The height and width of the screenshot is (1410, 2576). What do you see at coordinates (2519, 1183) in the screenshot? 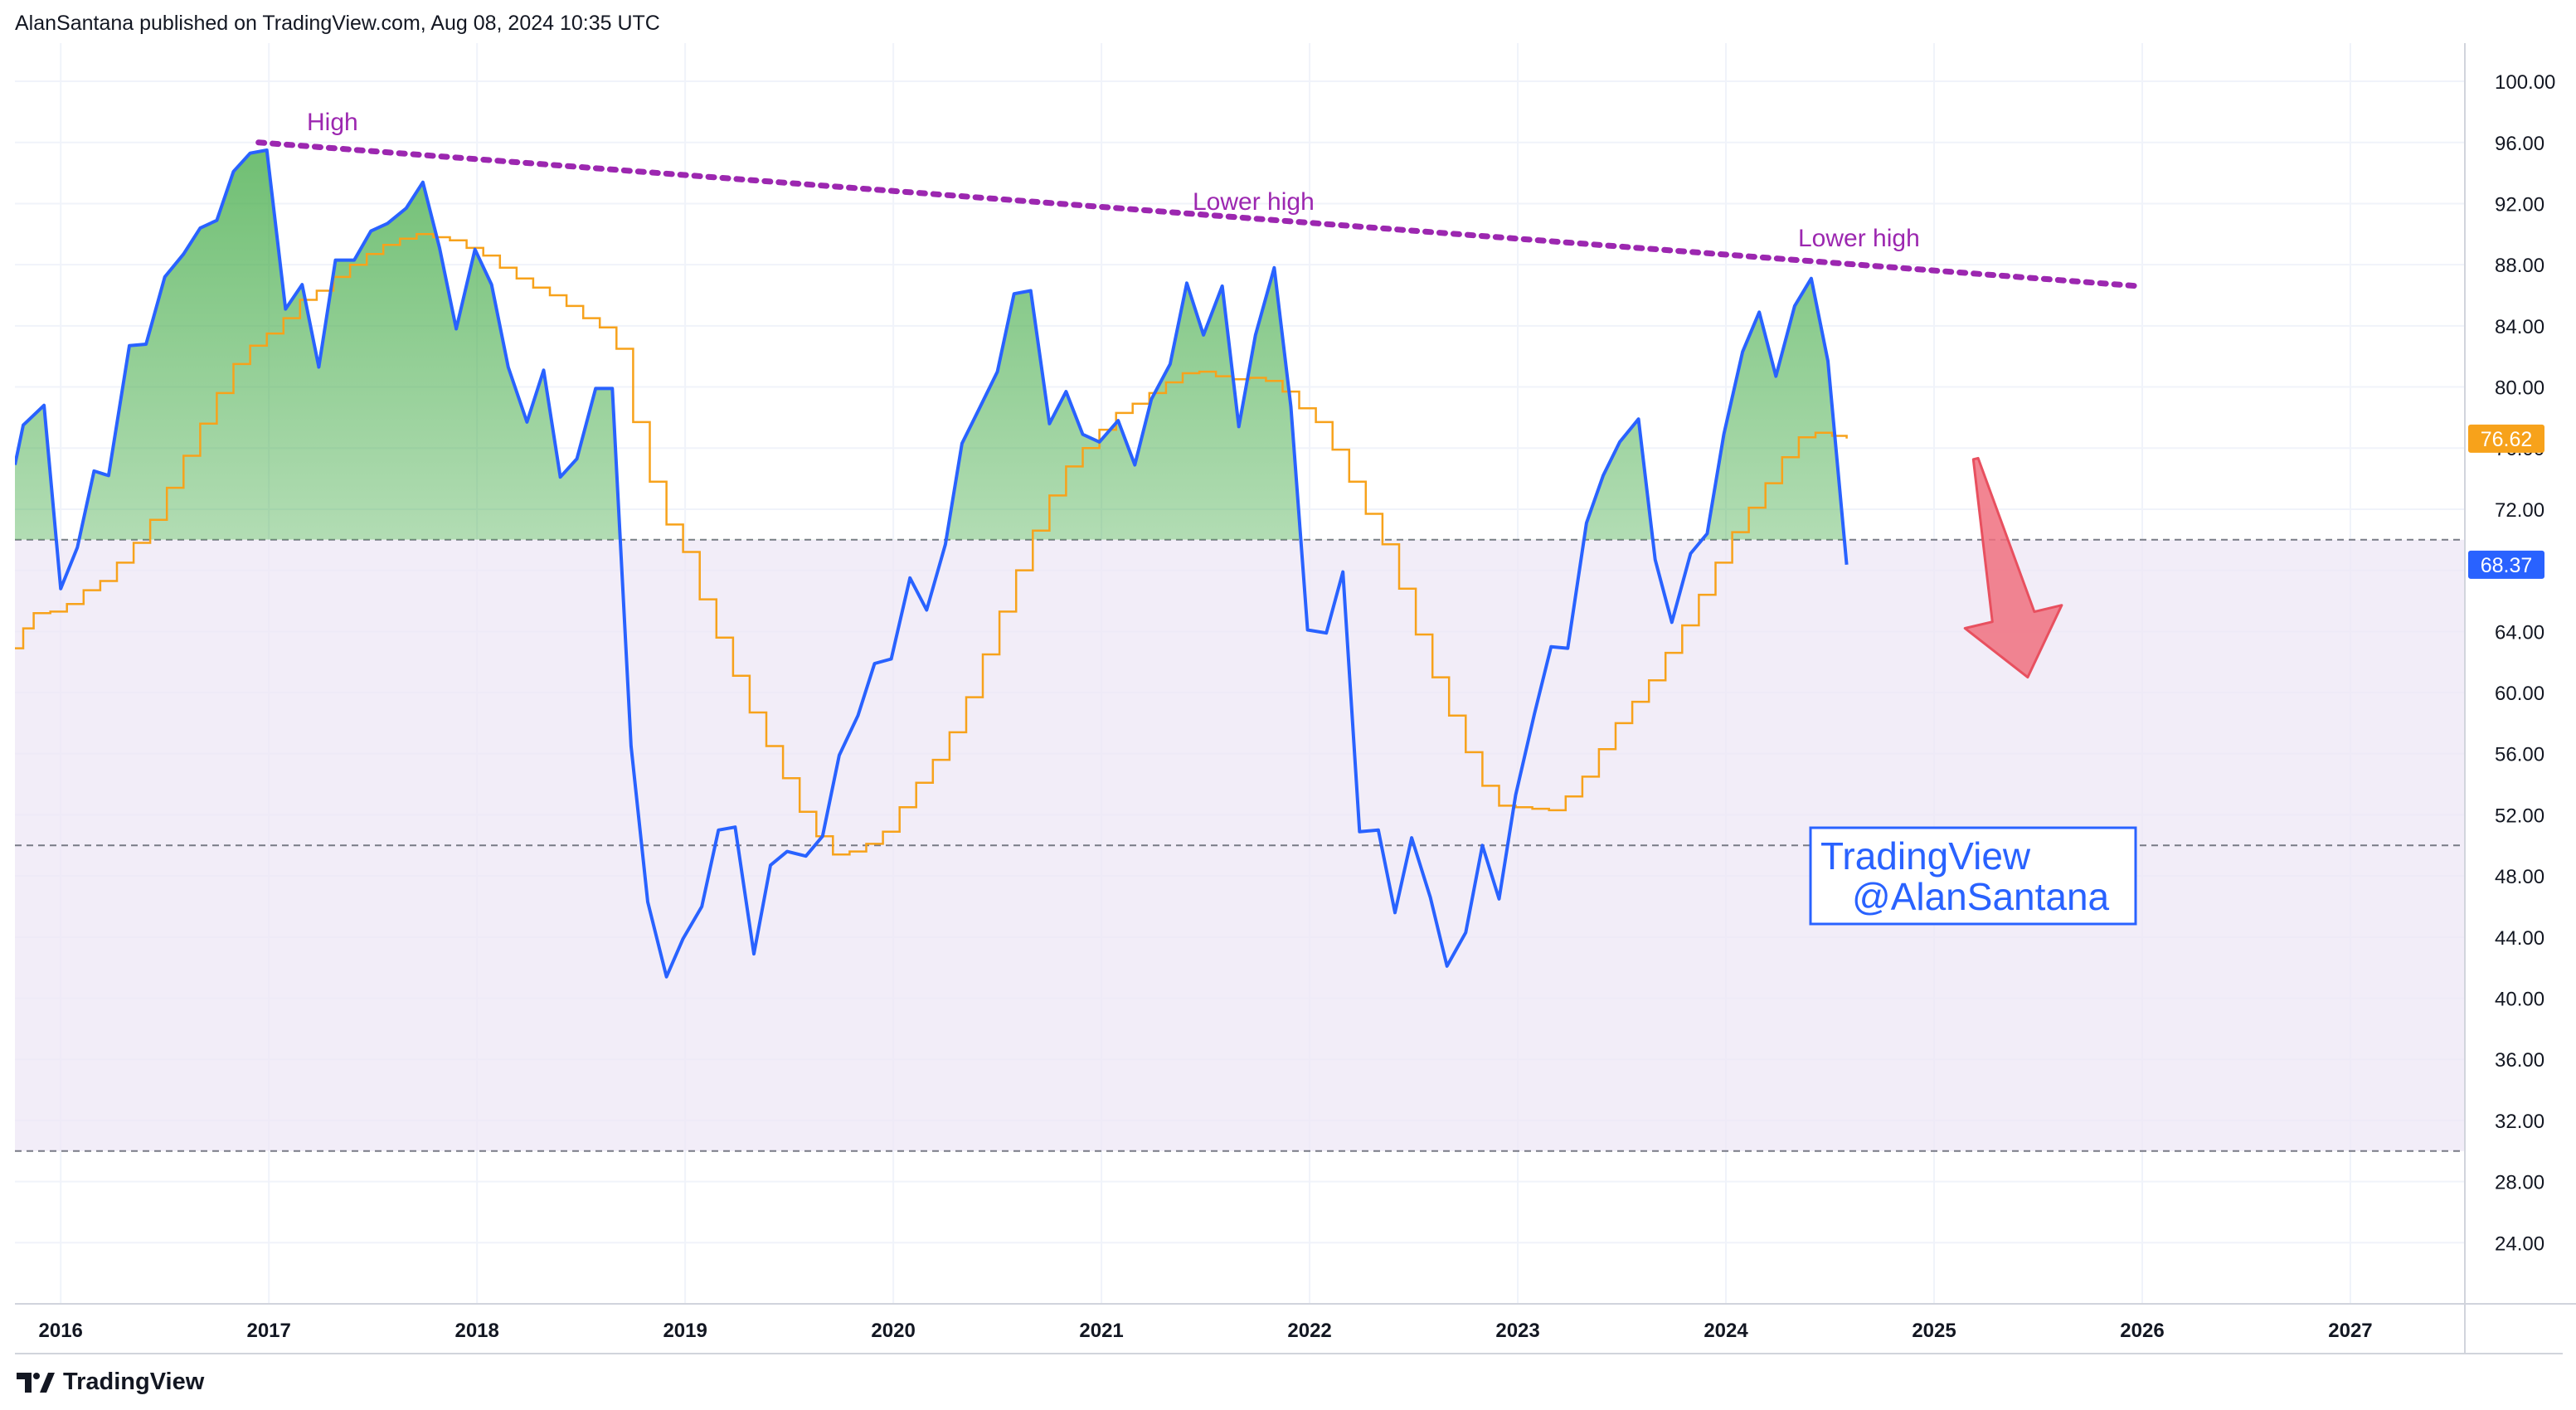
I see `price-tick-label: 28.00` at bounding box center [2519, 1183].